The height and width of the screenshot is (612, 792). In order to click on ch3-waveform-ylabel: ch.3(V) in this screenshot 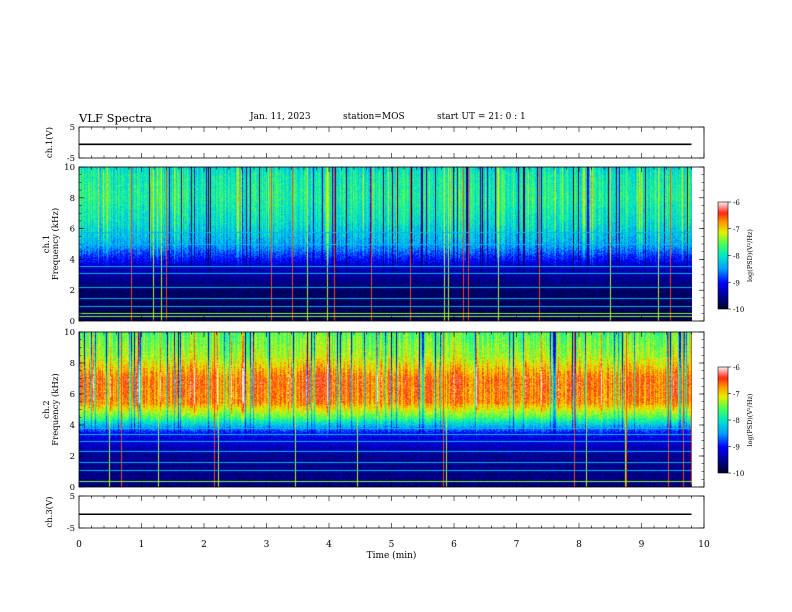, I will do `click(49, 511)`.